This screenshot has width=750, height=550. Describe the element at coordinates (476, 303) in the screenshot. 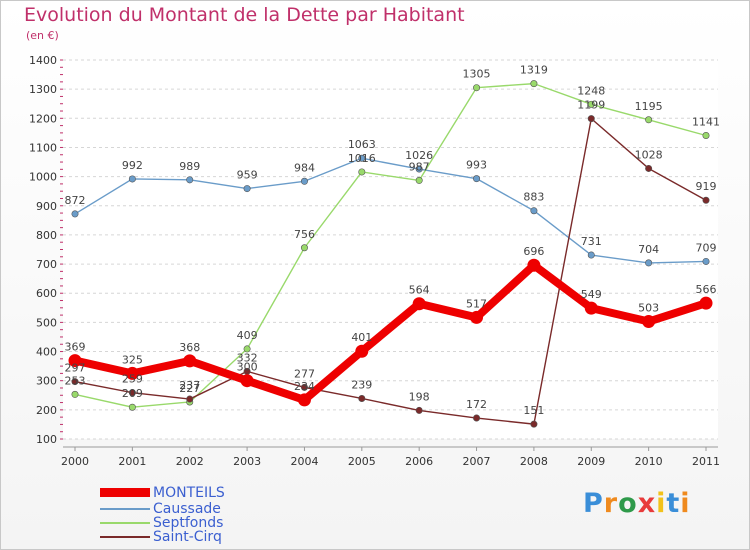

I see `data-label: 517` at that location.